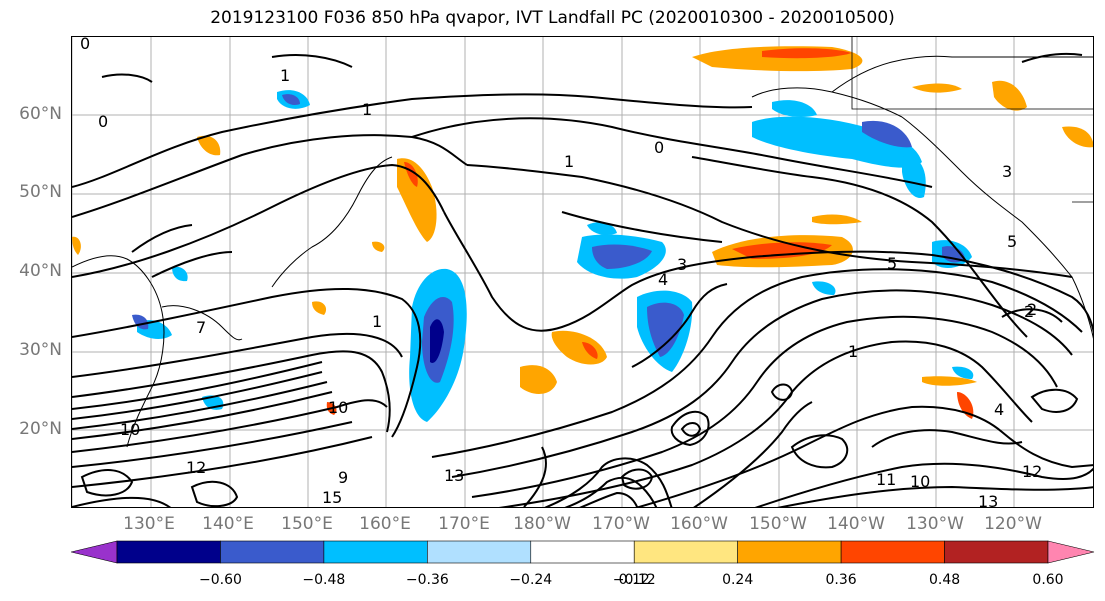 The width and height of the screenshot is (1105, 601). Describe the element at coordinates (332, 497) in the screenshot. I see `contour-label: 15` at that location.